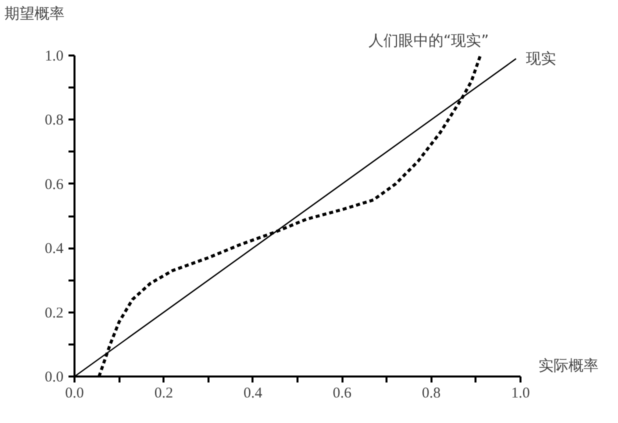 The width and height of the screenshot is (618, 423). Describe the element at coordinates (428, 41) in the screenshot. I see `series-label: 人们眼中的“现实”` at that location.